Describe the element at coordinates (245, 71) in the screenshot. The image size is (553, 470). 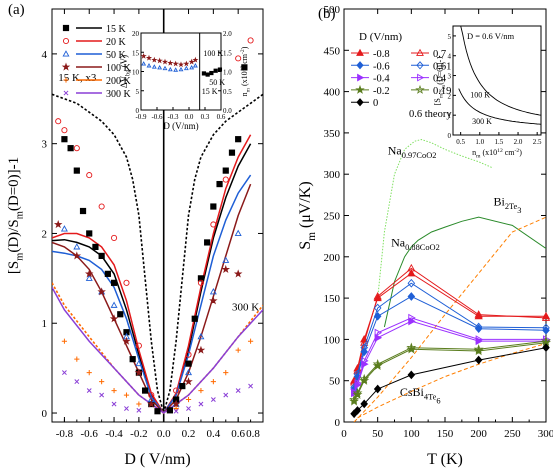
I see `inset-y-right-label-a: nm (x1012 cm-2)` at that location.